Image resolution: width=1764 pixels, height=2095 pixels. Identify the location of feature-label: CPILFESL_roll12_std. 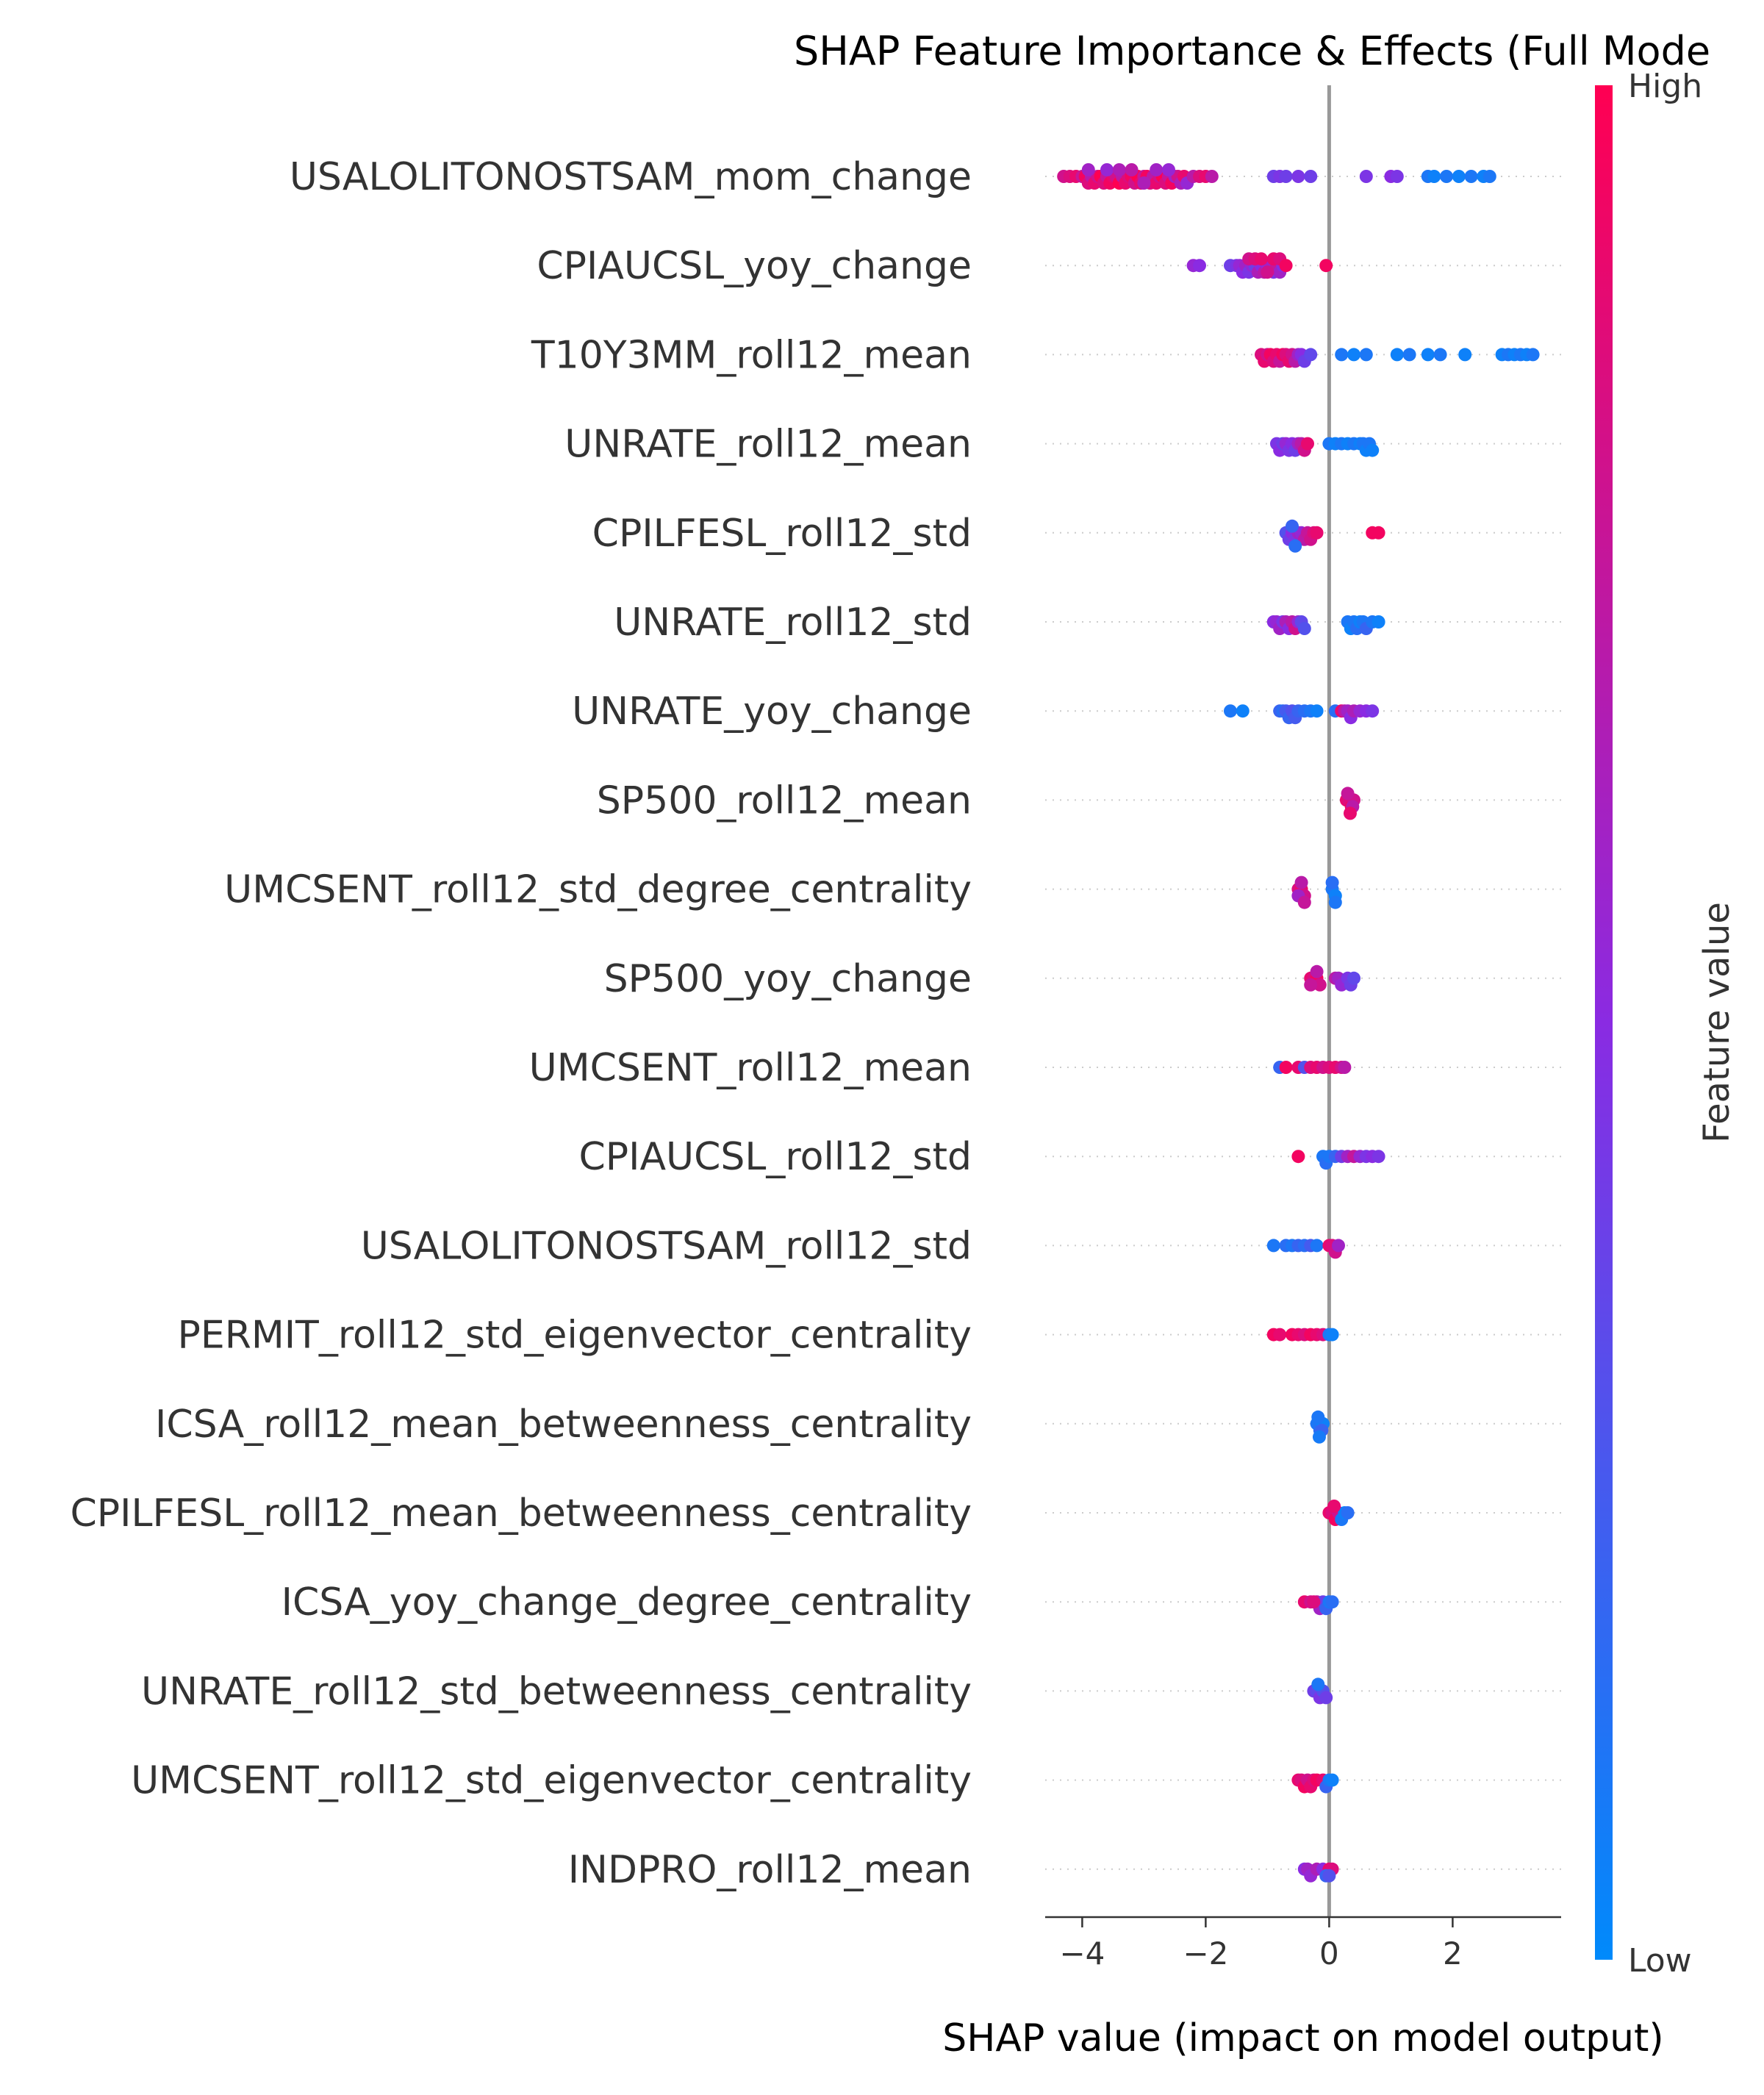
(782, 534).